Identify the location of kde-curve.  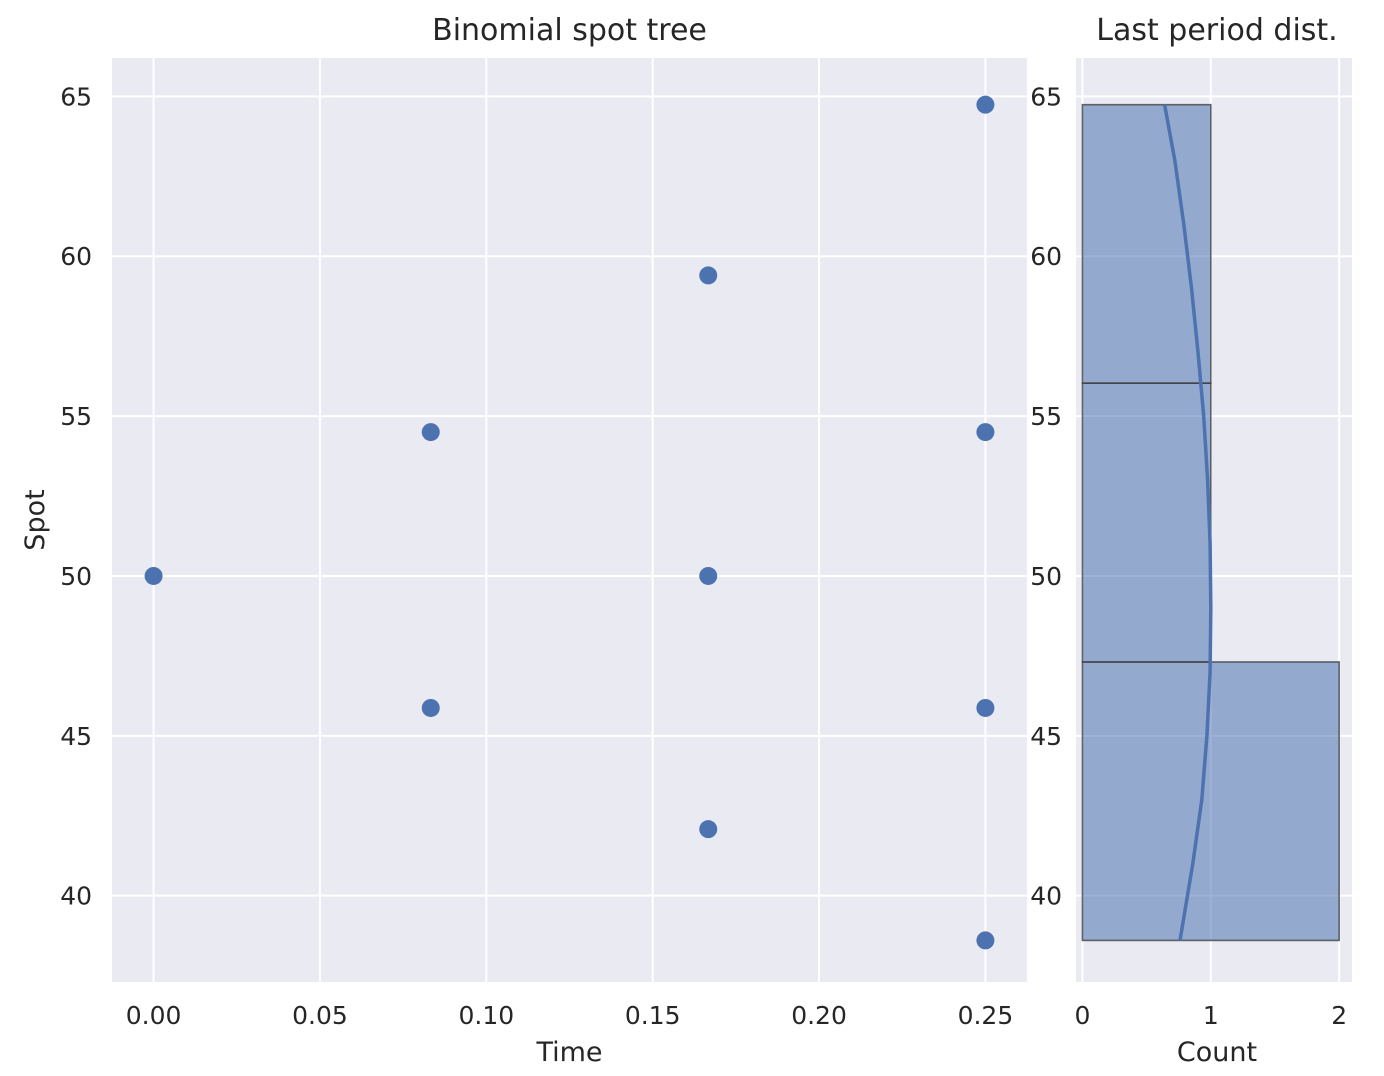
(1187, 522).